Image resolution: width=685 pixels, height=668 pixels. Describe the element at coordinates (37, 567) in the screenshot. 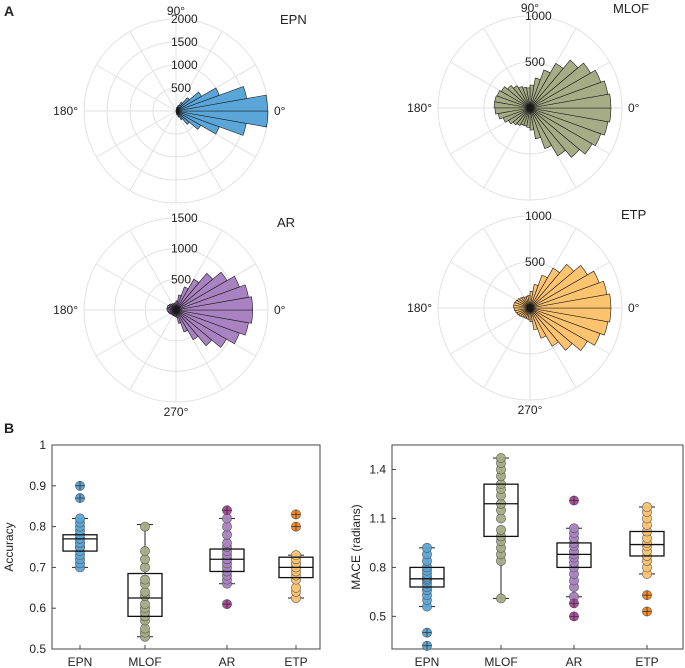

I see `y-tick-label: 0.7` at that location.